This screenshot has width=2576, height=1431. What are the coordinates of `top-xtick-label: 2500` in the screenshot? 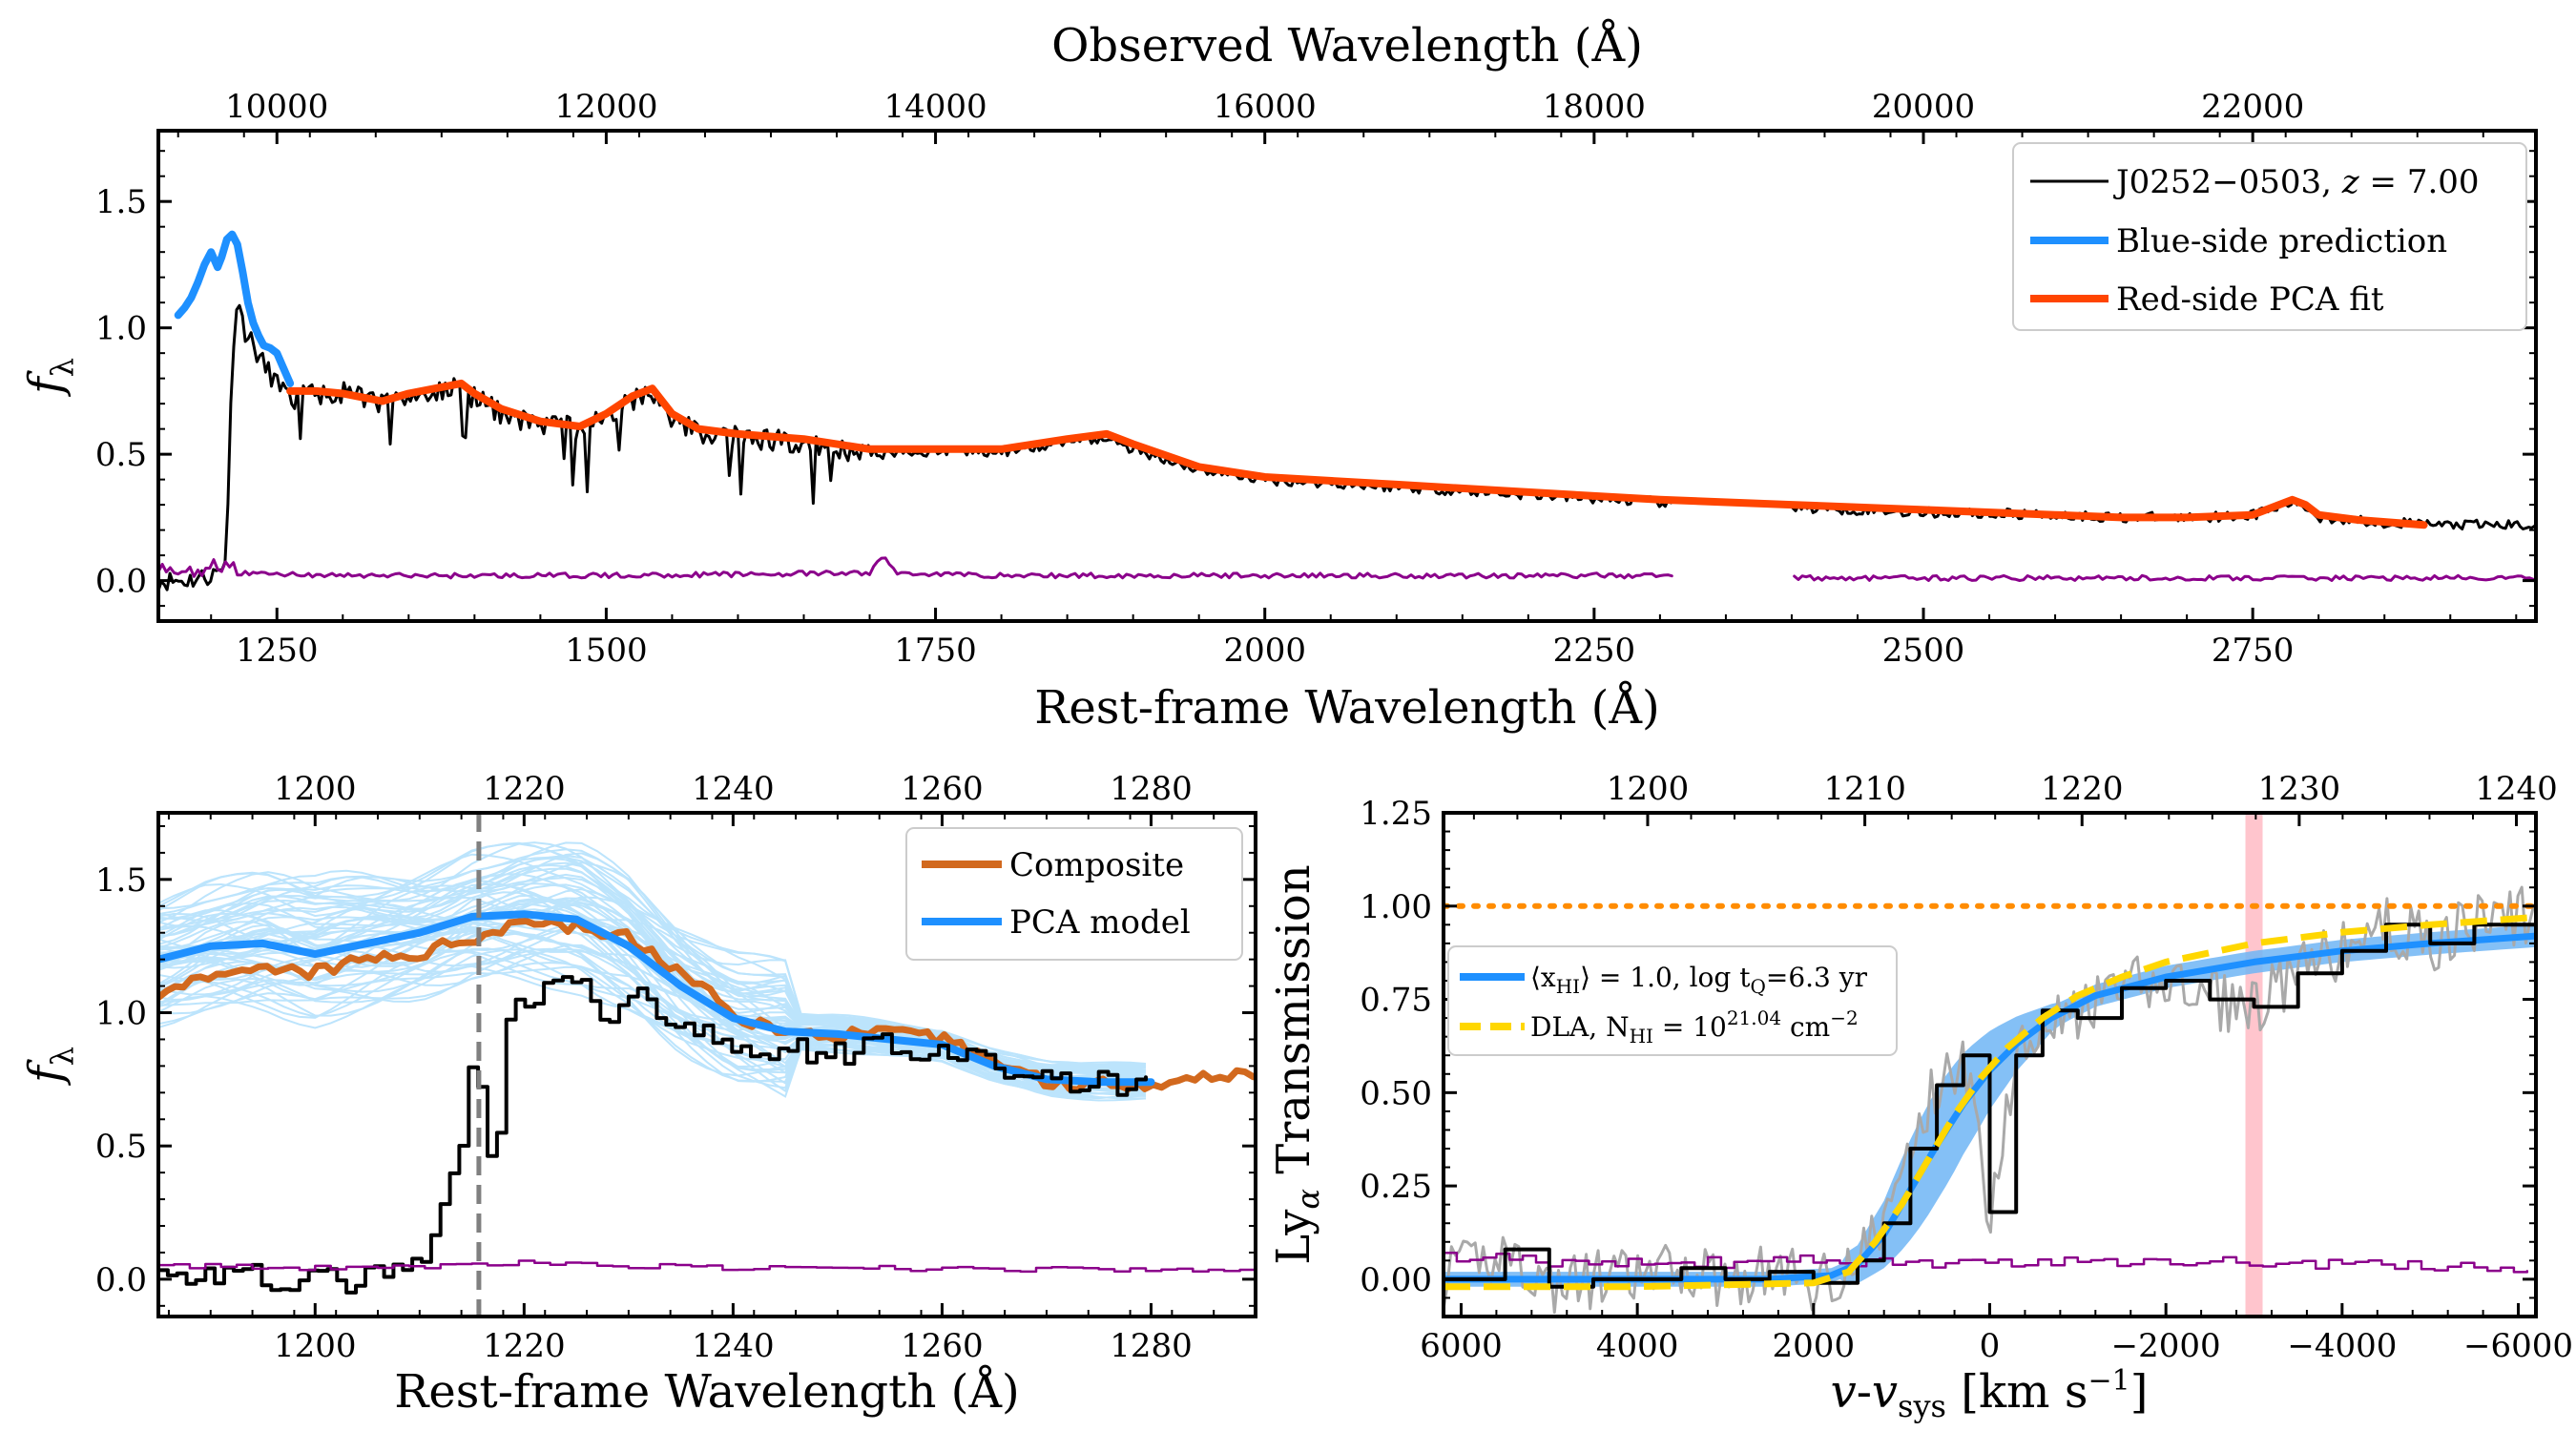 It's located at (1923, 651).